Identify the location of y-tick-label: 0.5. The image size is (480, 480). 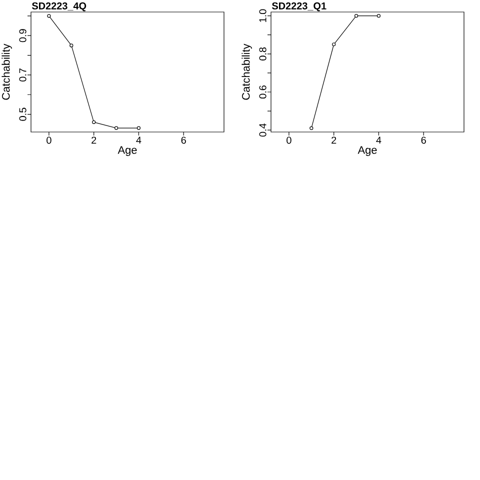
(22, 114).